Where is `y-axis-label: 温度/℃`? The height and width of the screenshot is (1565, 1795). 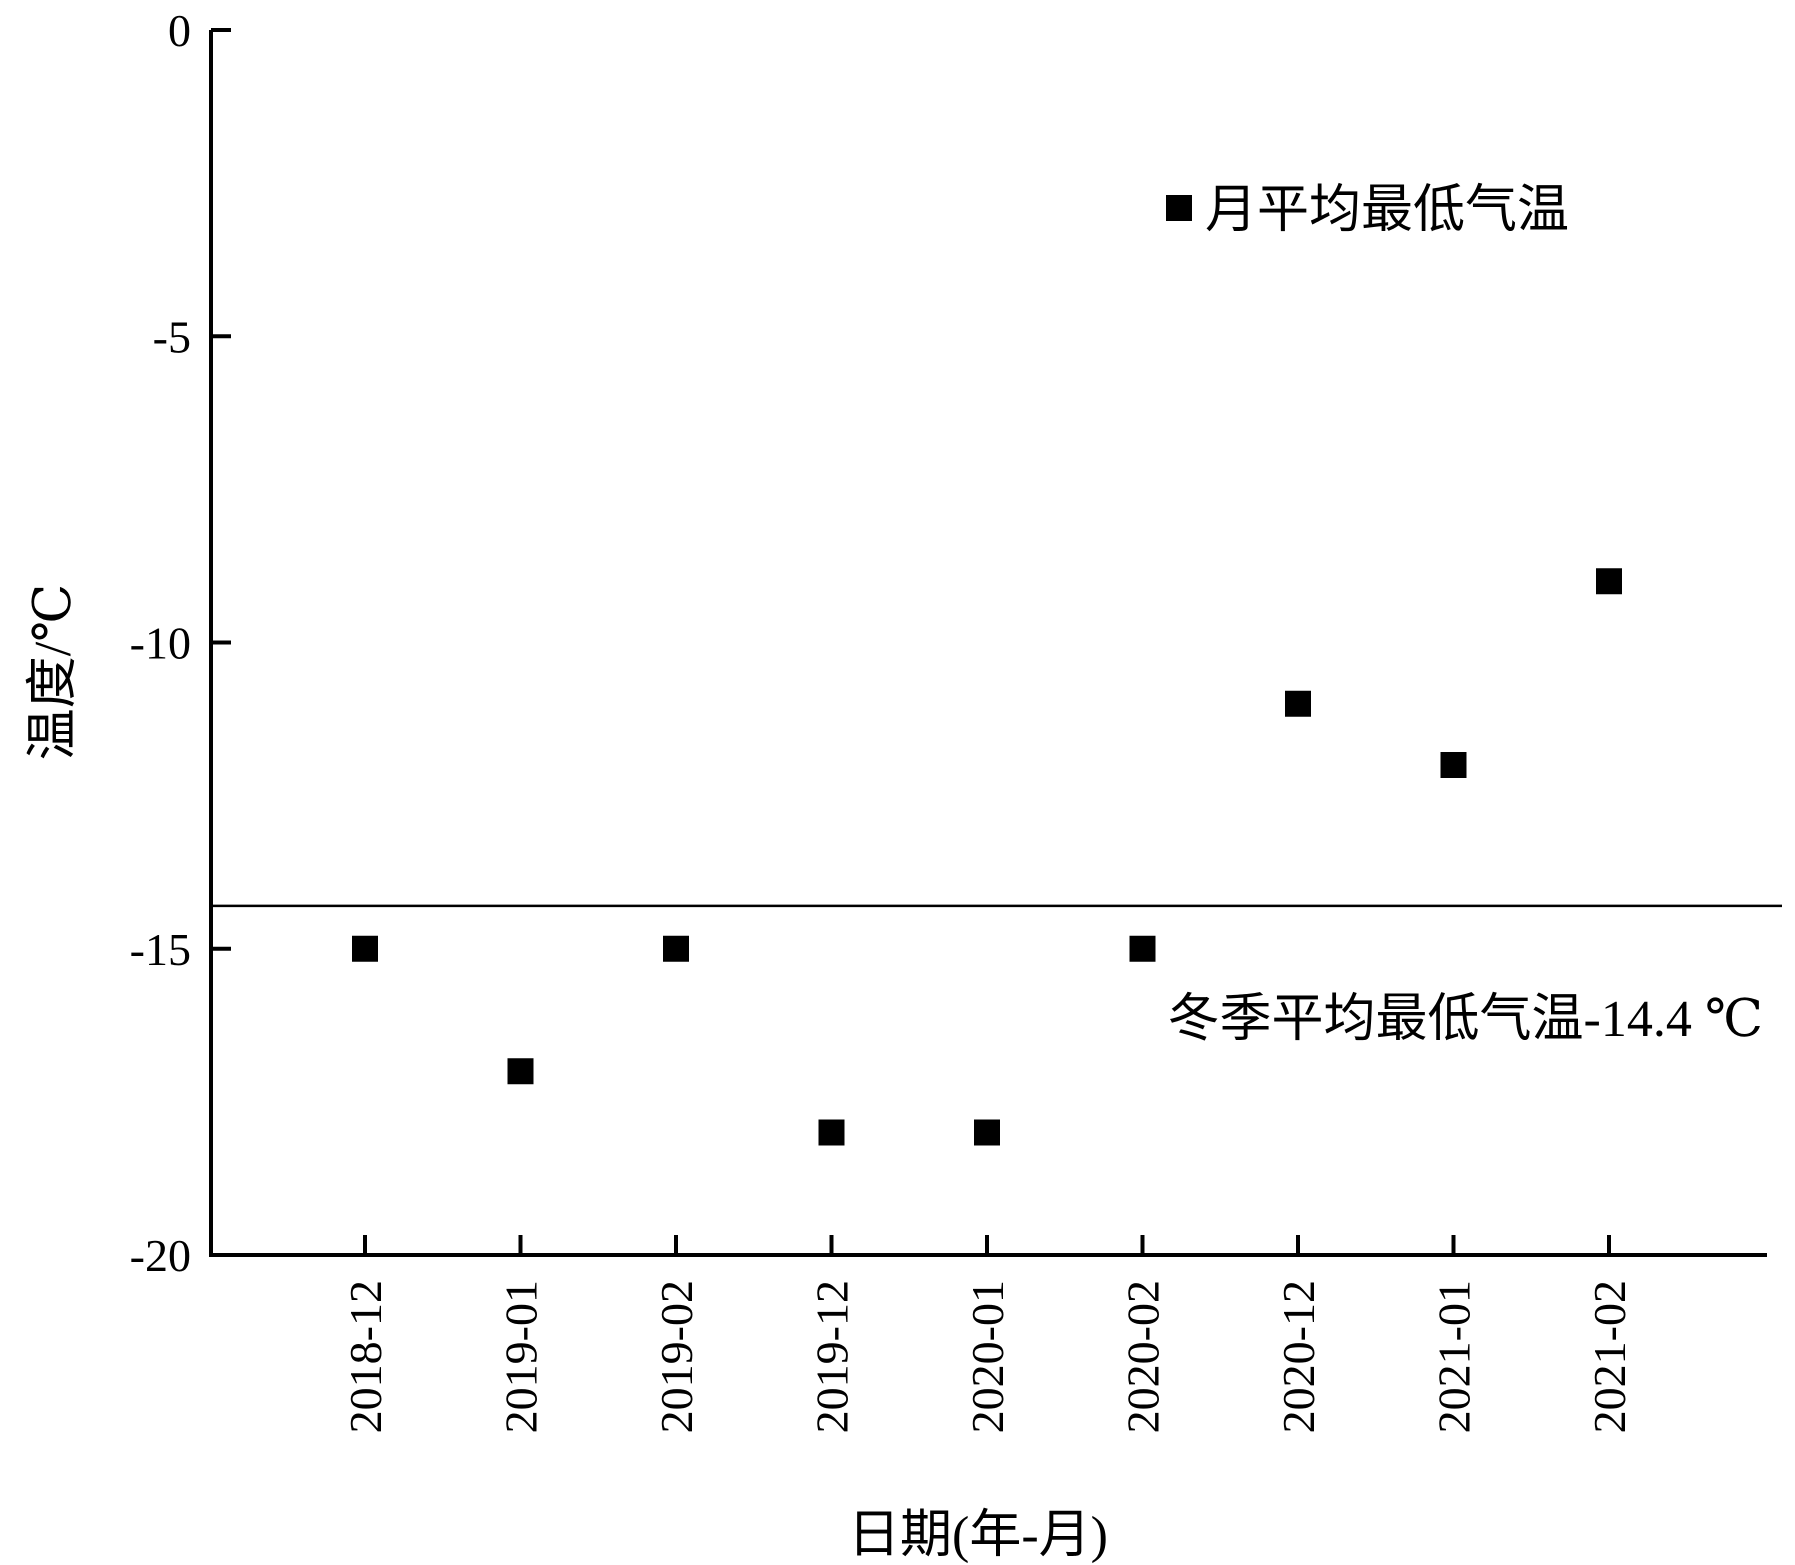
y-axis-label: 温度/℃ is located at coordinates (53, 672).